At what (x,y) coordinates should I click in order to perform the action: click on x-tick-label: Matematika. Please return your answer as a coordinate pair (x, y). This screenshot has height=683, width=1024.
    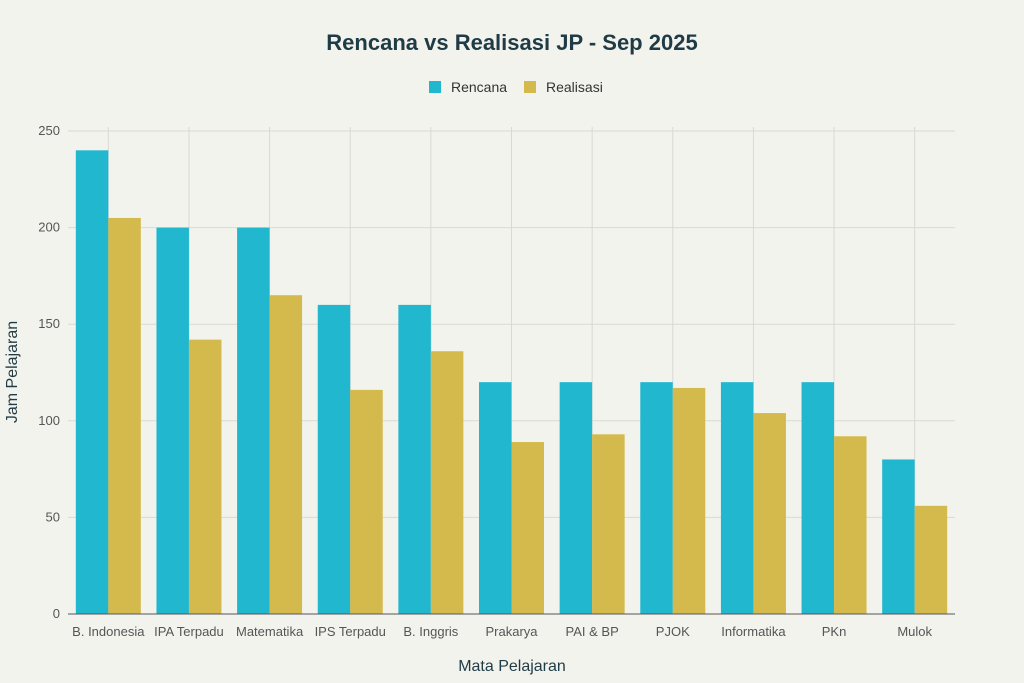
    Looking at the image, I should click on (270, 631).